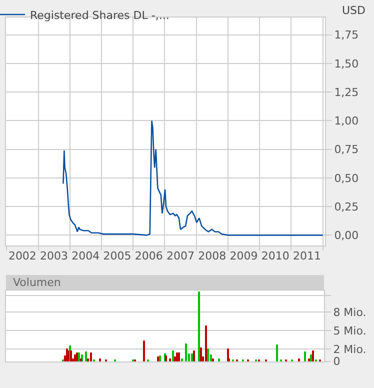 The height and width of the screenshot is (388, 374). Describe the element at coordinates (117, 256) in the screenshot. I see `x-tick-label: 2005` at that location.